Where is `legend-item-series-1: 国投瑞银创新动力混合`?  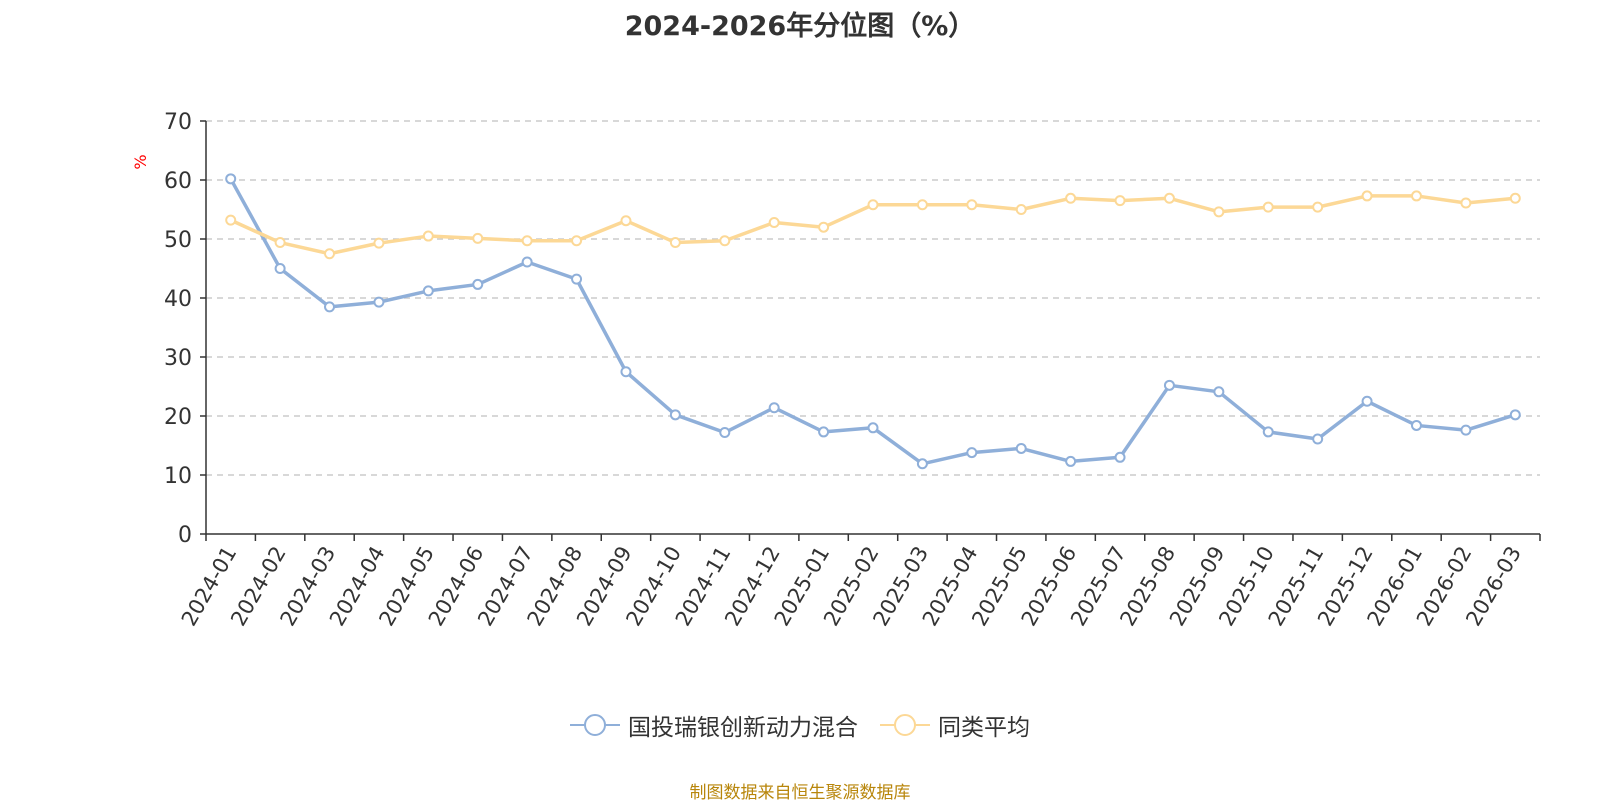 legend-item-series-1: 国投瑞银创新动力混合 is located at coordinates (714, 725).